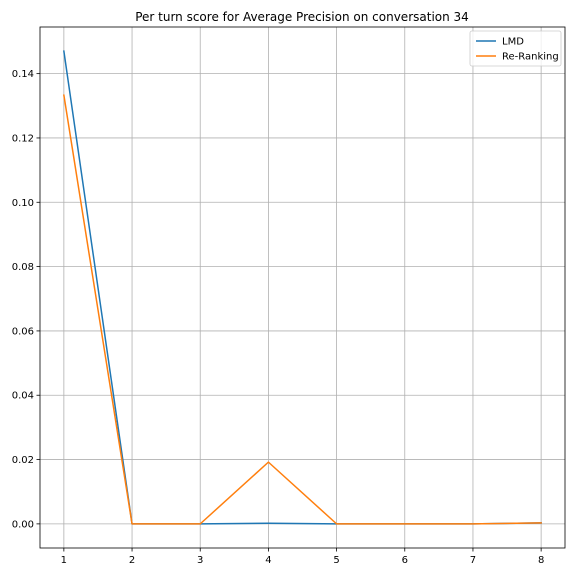 The height and width of the screenshot is (576, 576). What do you see at coordinates (23, 331) in the screenshot?
I see `y-tick-label: 0.06` at bounding box center [23, 331].